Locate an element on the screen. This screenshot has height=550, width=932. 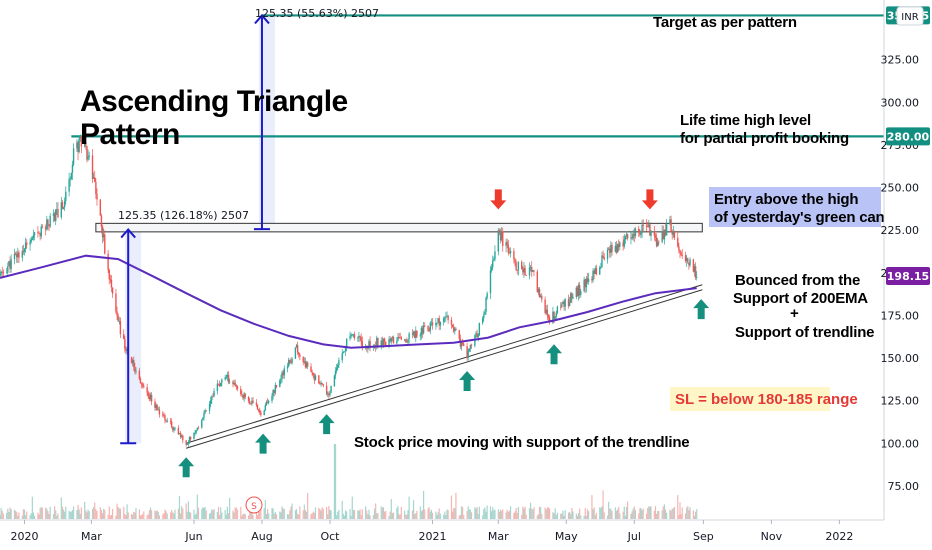
earnings-badge is located at coordinates (254, 505).